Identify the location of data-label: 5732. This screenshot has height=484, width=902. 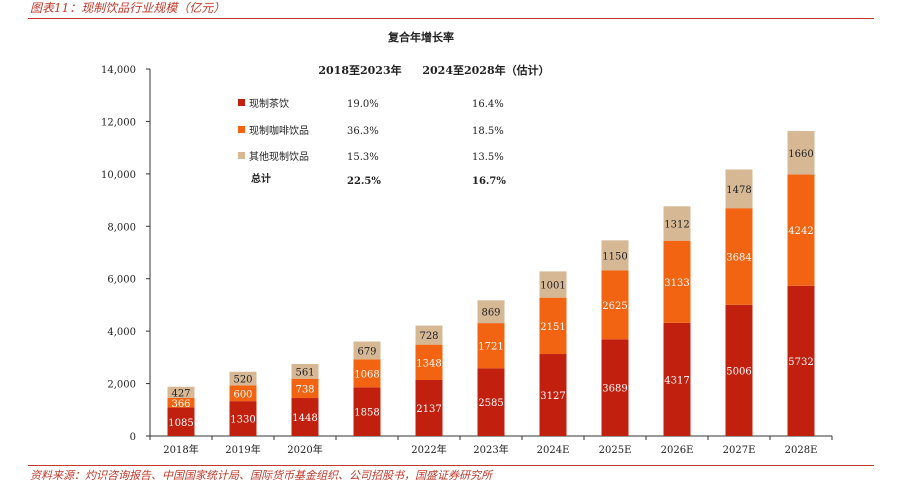
(800, 362).